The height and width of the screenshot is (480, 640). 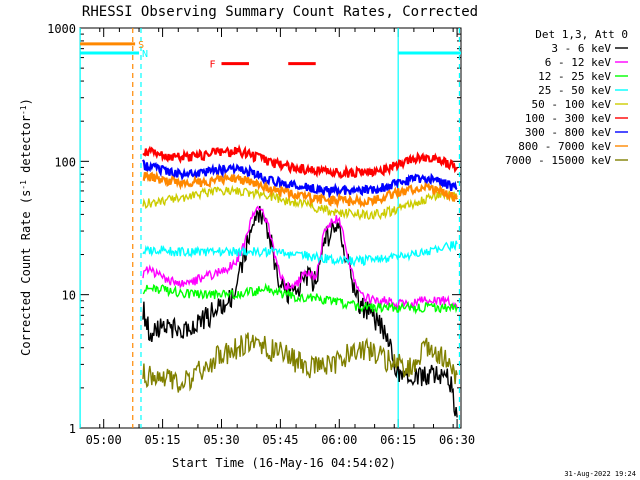 What do you see at coordinates (600, 474) in the screenshot?
I see `footer-timestamp: 31-Aug-2022 19:24` at bounding box center [600, 474].